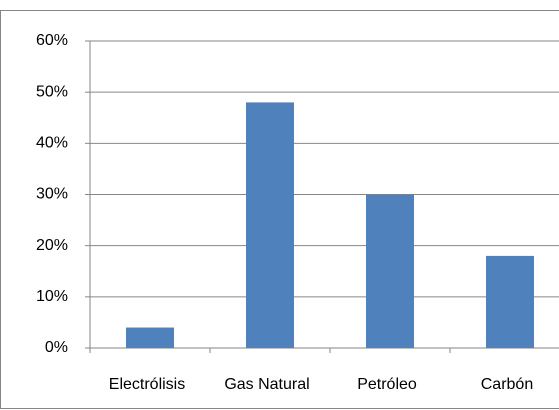  What do you see at coordinates (52, 40) in the screenshot?
I see `y-tick-label: 60%` at bounding box center [52, 40].